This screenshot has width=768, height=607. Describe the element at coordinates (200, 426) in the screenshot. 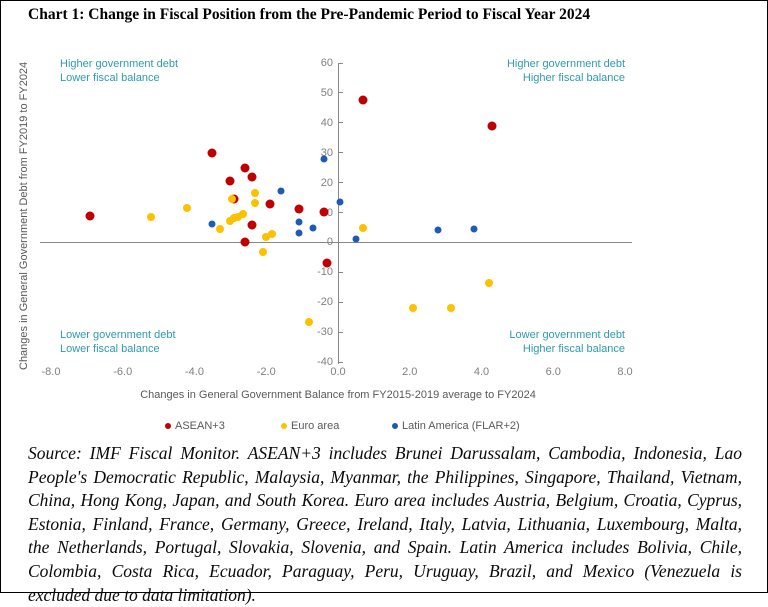

I see `legend-label: ASEAN+3` at that location.